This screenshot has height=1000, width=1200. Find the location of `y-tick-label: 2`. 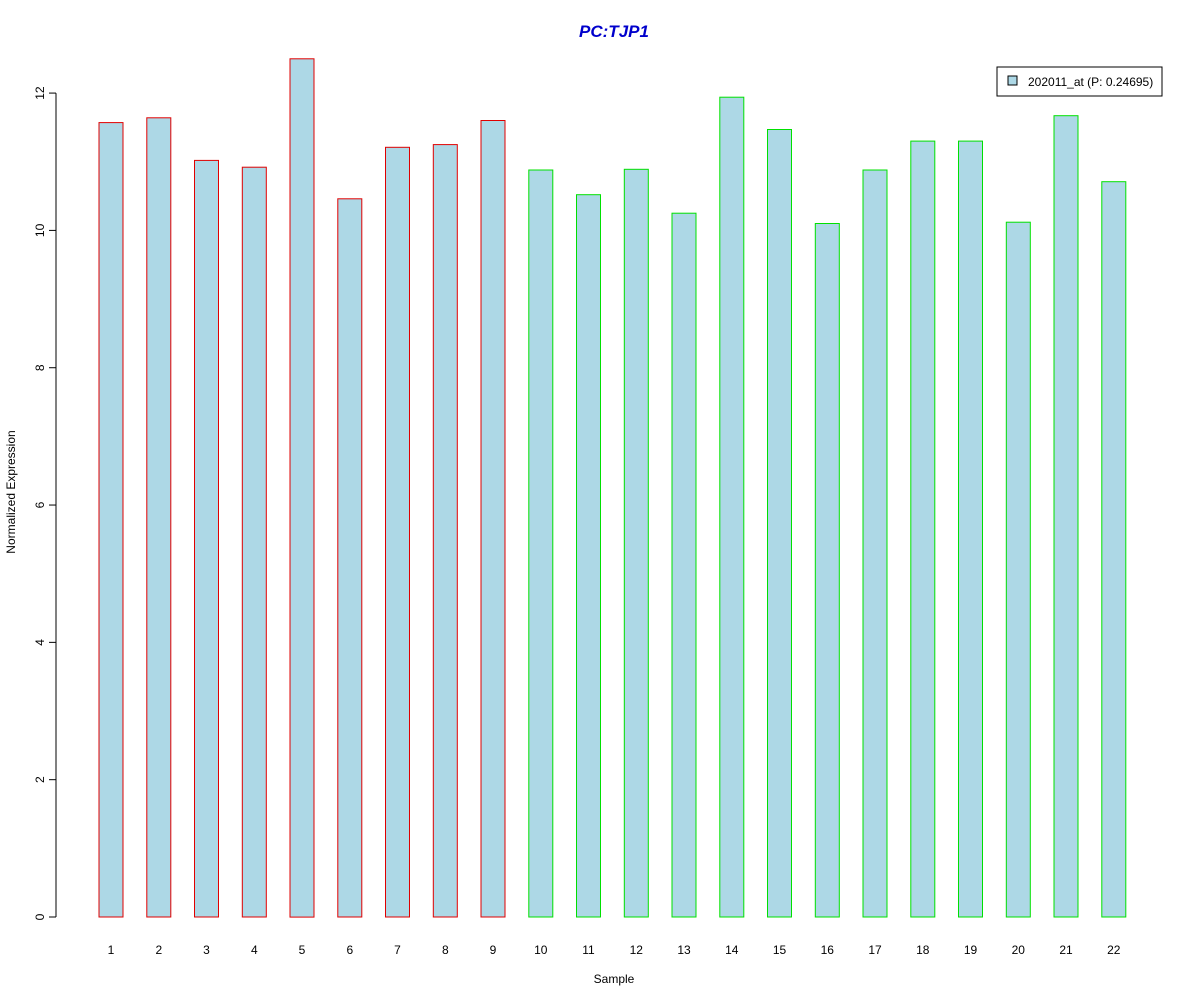

y-tick-label: 2 is located at coordinates (40, 779).